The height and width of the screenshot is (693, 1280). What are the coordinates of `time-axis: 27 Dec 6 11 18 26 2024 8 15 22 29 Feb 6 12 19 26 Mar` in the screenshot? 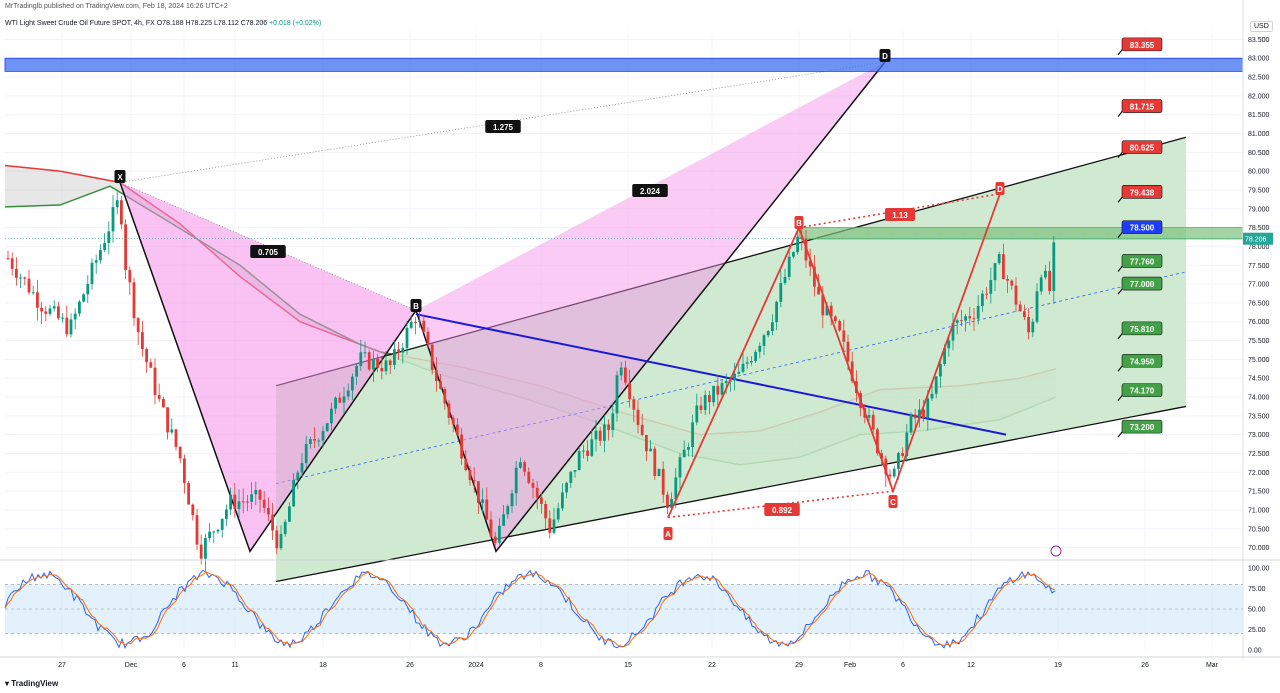 It's located at (638, 665).